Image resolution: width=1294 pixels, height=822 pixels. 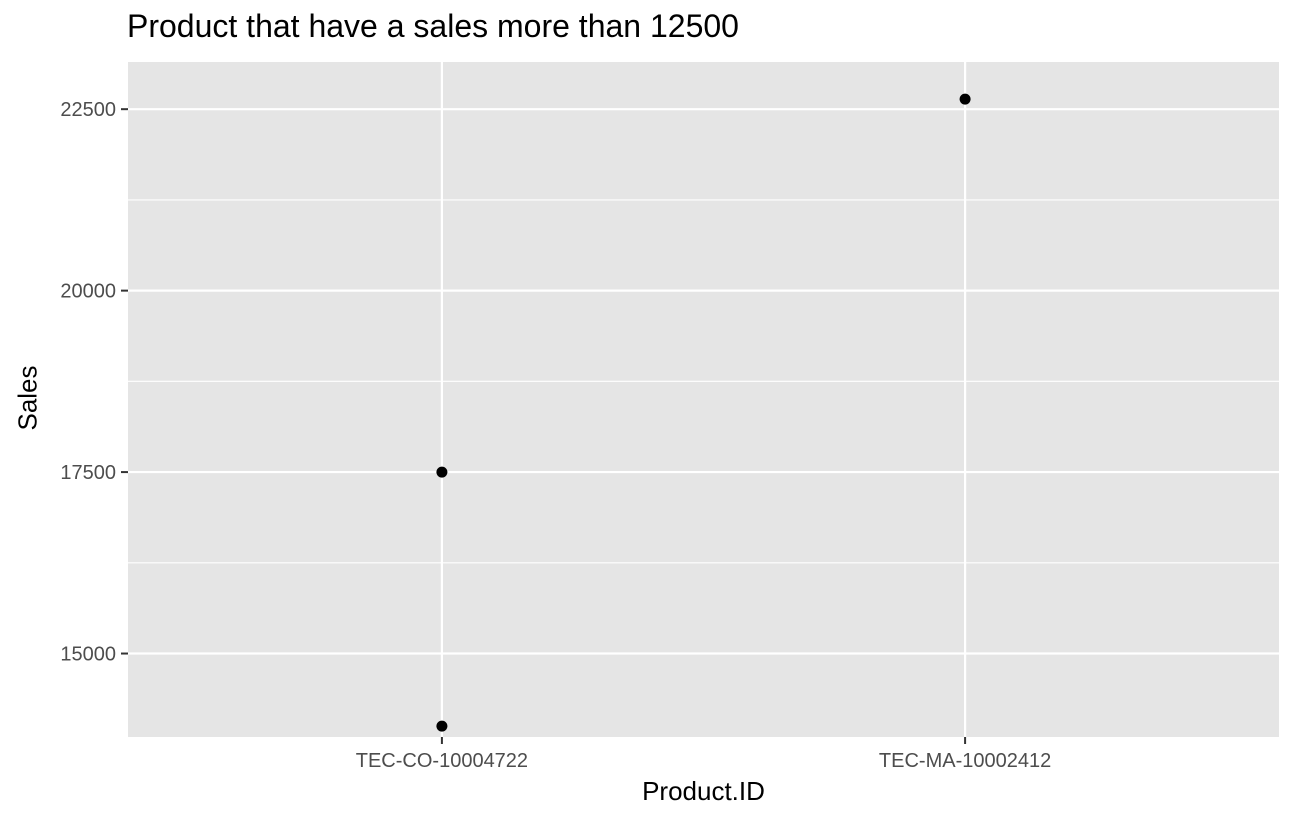 What do you see at coordinates (88, 292) in the screenshot?
I see `y-tick-label: 20000` at bounding box center [88, 292].